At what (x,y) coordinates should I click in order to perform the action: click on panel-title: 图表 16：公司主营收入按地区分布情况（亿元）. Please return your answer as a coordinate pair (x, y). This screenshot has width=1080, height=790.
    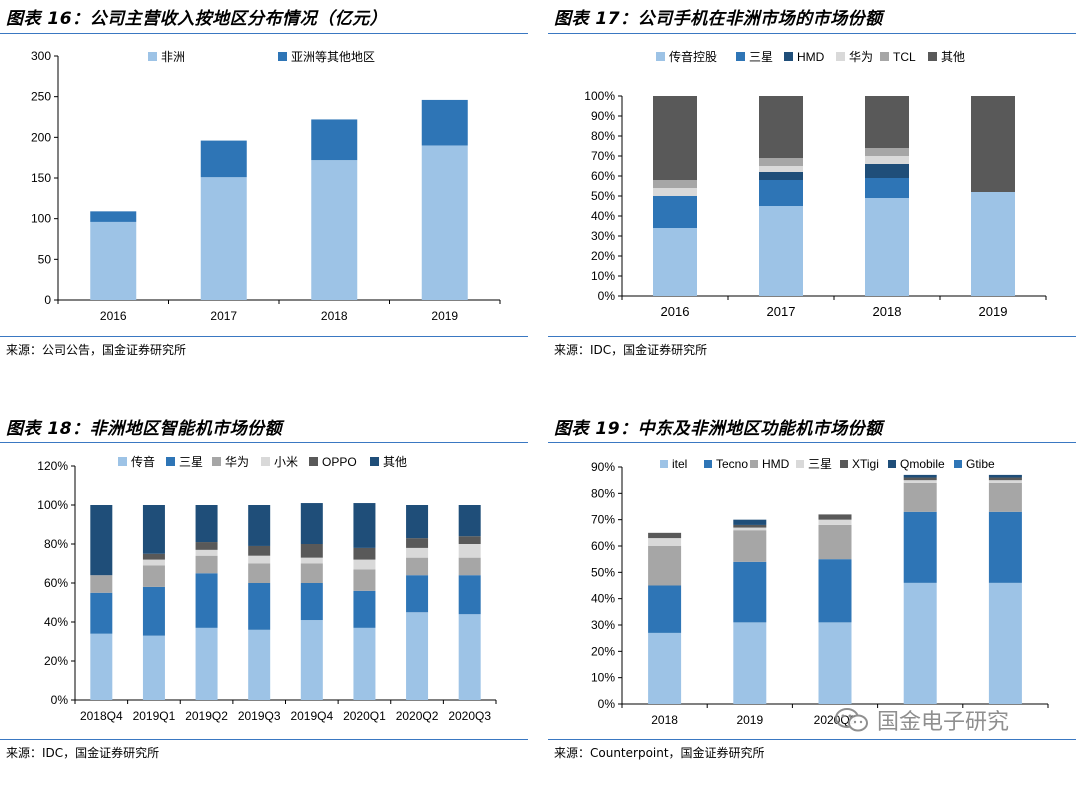
    Looking at the image, I should click on (197, 19).